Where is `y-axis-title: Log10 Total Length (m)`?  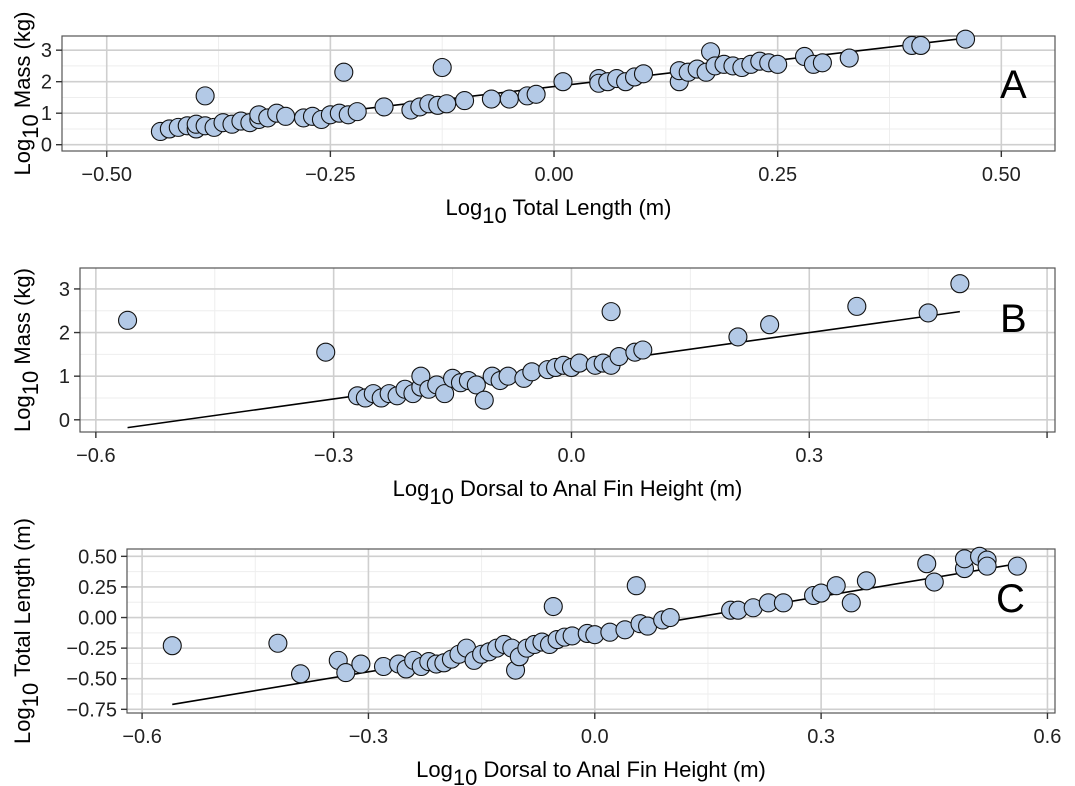 y-axis-title: Log10 Total Length (m) is located at coordinates (26, 631).